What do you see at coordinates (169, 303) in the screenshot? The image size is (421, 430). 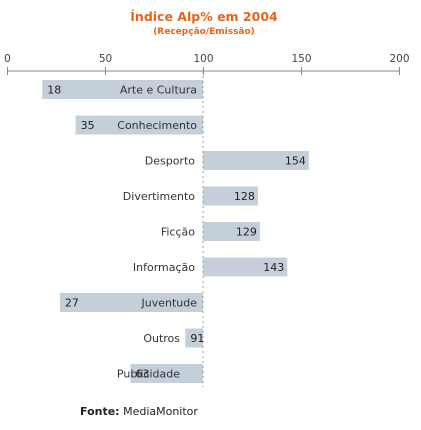 I see `category-label: Juventude` at bounding box center [169, 303].